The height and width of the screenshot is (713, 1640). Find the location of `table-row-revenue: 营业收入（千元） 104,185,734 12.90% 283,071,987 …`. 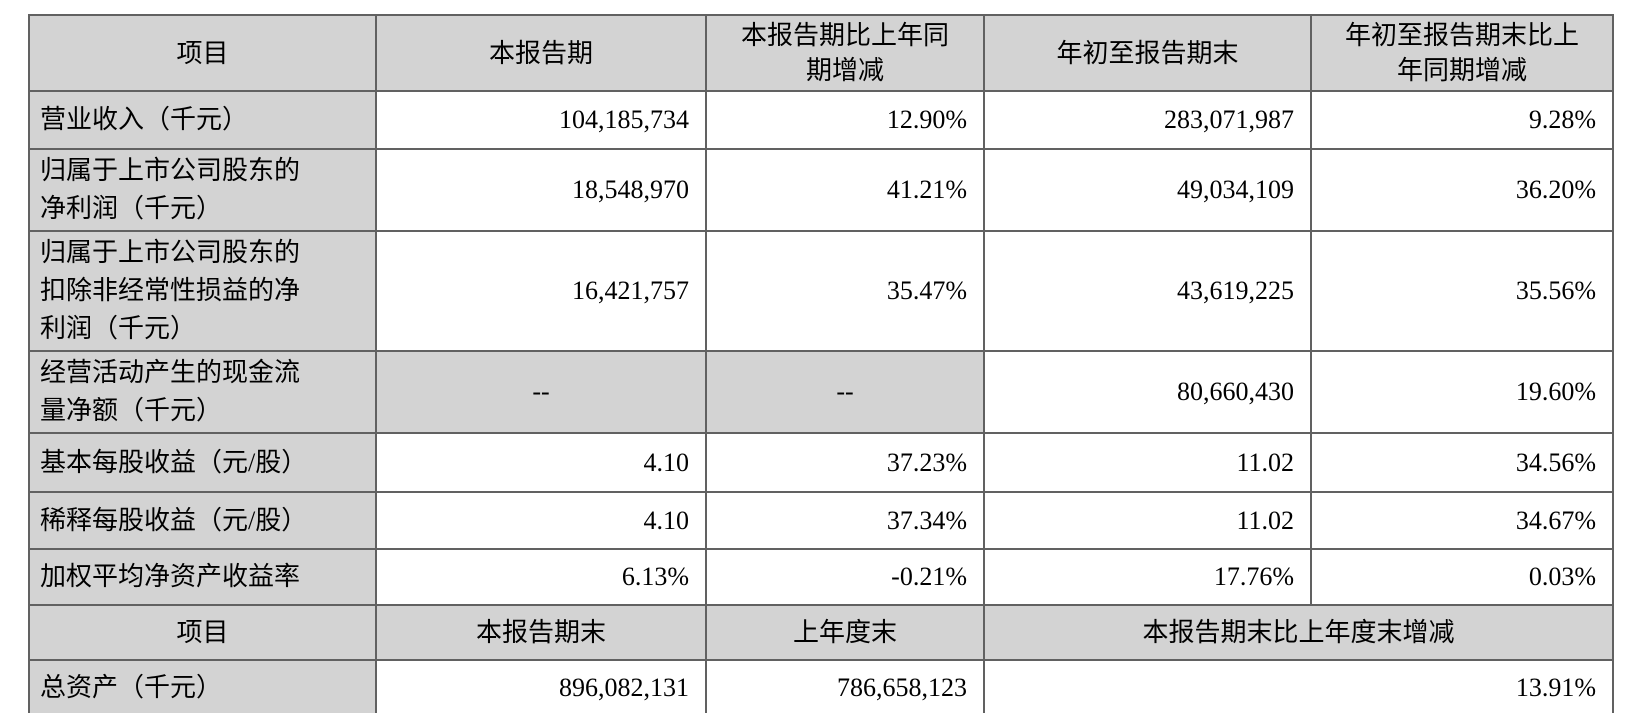

table-row-revenue: 营业收入（千元） 104,185,734 12.90% 283,071,987 … is located at coordinates (821, 120).